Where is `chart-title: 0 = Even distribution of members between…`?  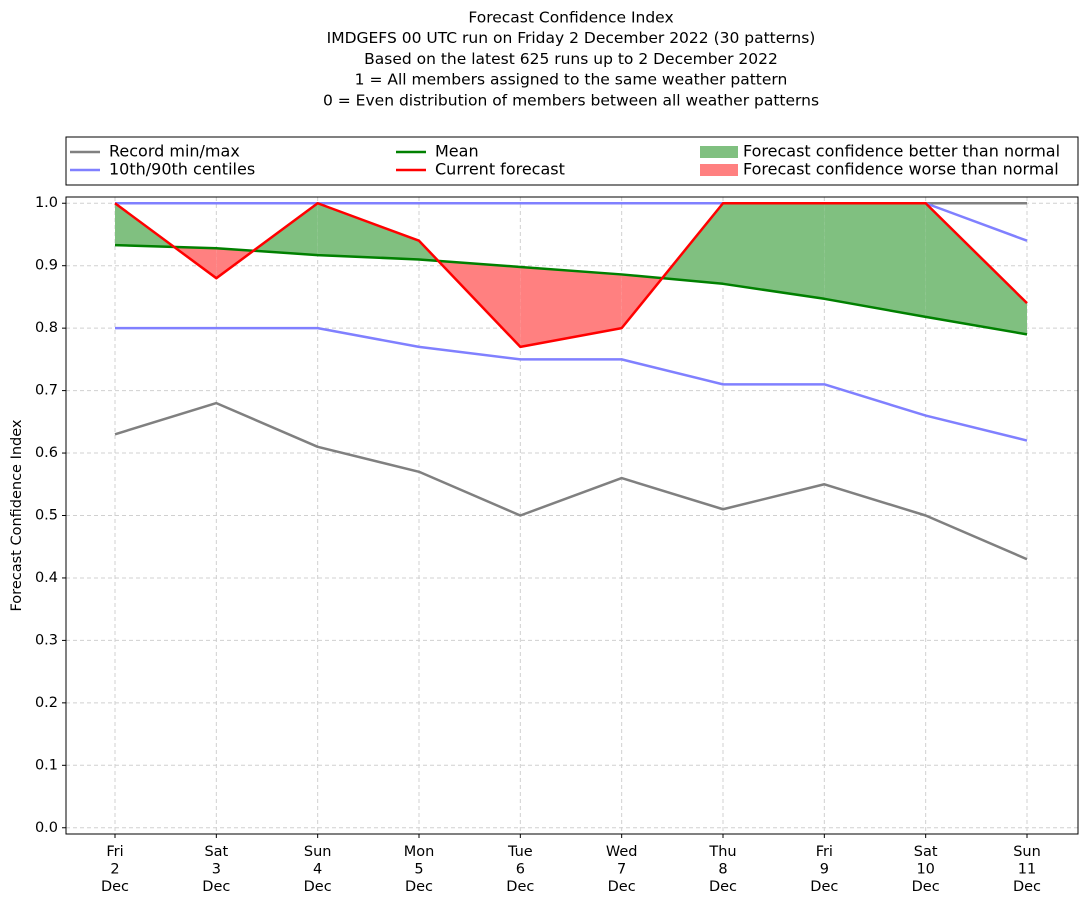
chart-title: 0 = Even distribution of members between… is located at coordinates (571, 100).